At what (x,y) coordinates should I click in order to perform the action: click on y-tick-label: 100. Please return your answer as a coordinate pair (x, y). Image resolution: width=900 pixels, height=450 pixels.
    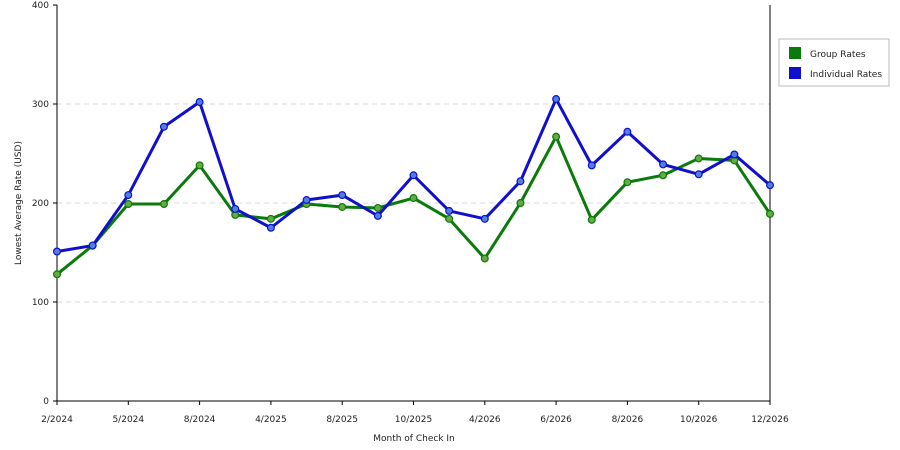
    Looking at the image, I should click on (40, 303).